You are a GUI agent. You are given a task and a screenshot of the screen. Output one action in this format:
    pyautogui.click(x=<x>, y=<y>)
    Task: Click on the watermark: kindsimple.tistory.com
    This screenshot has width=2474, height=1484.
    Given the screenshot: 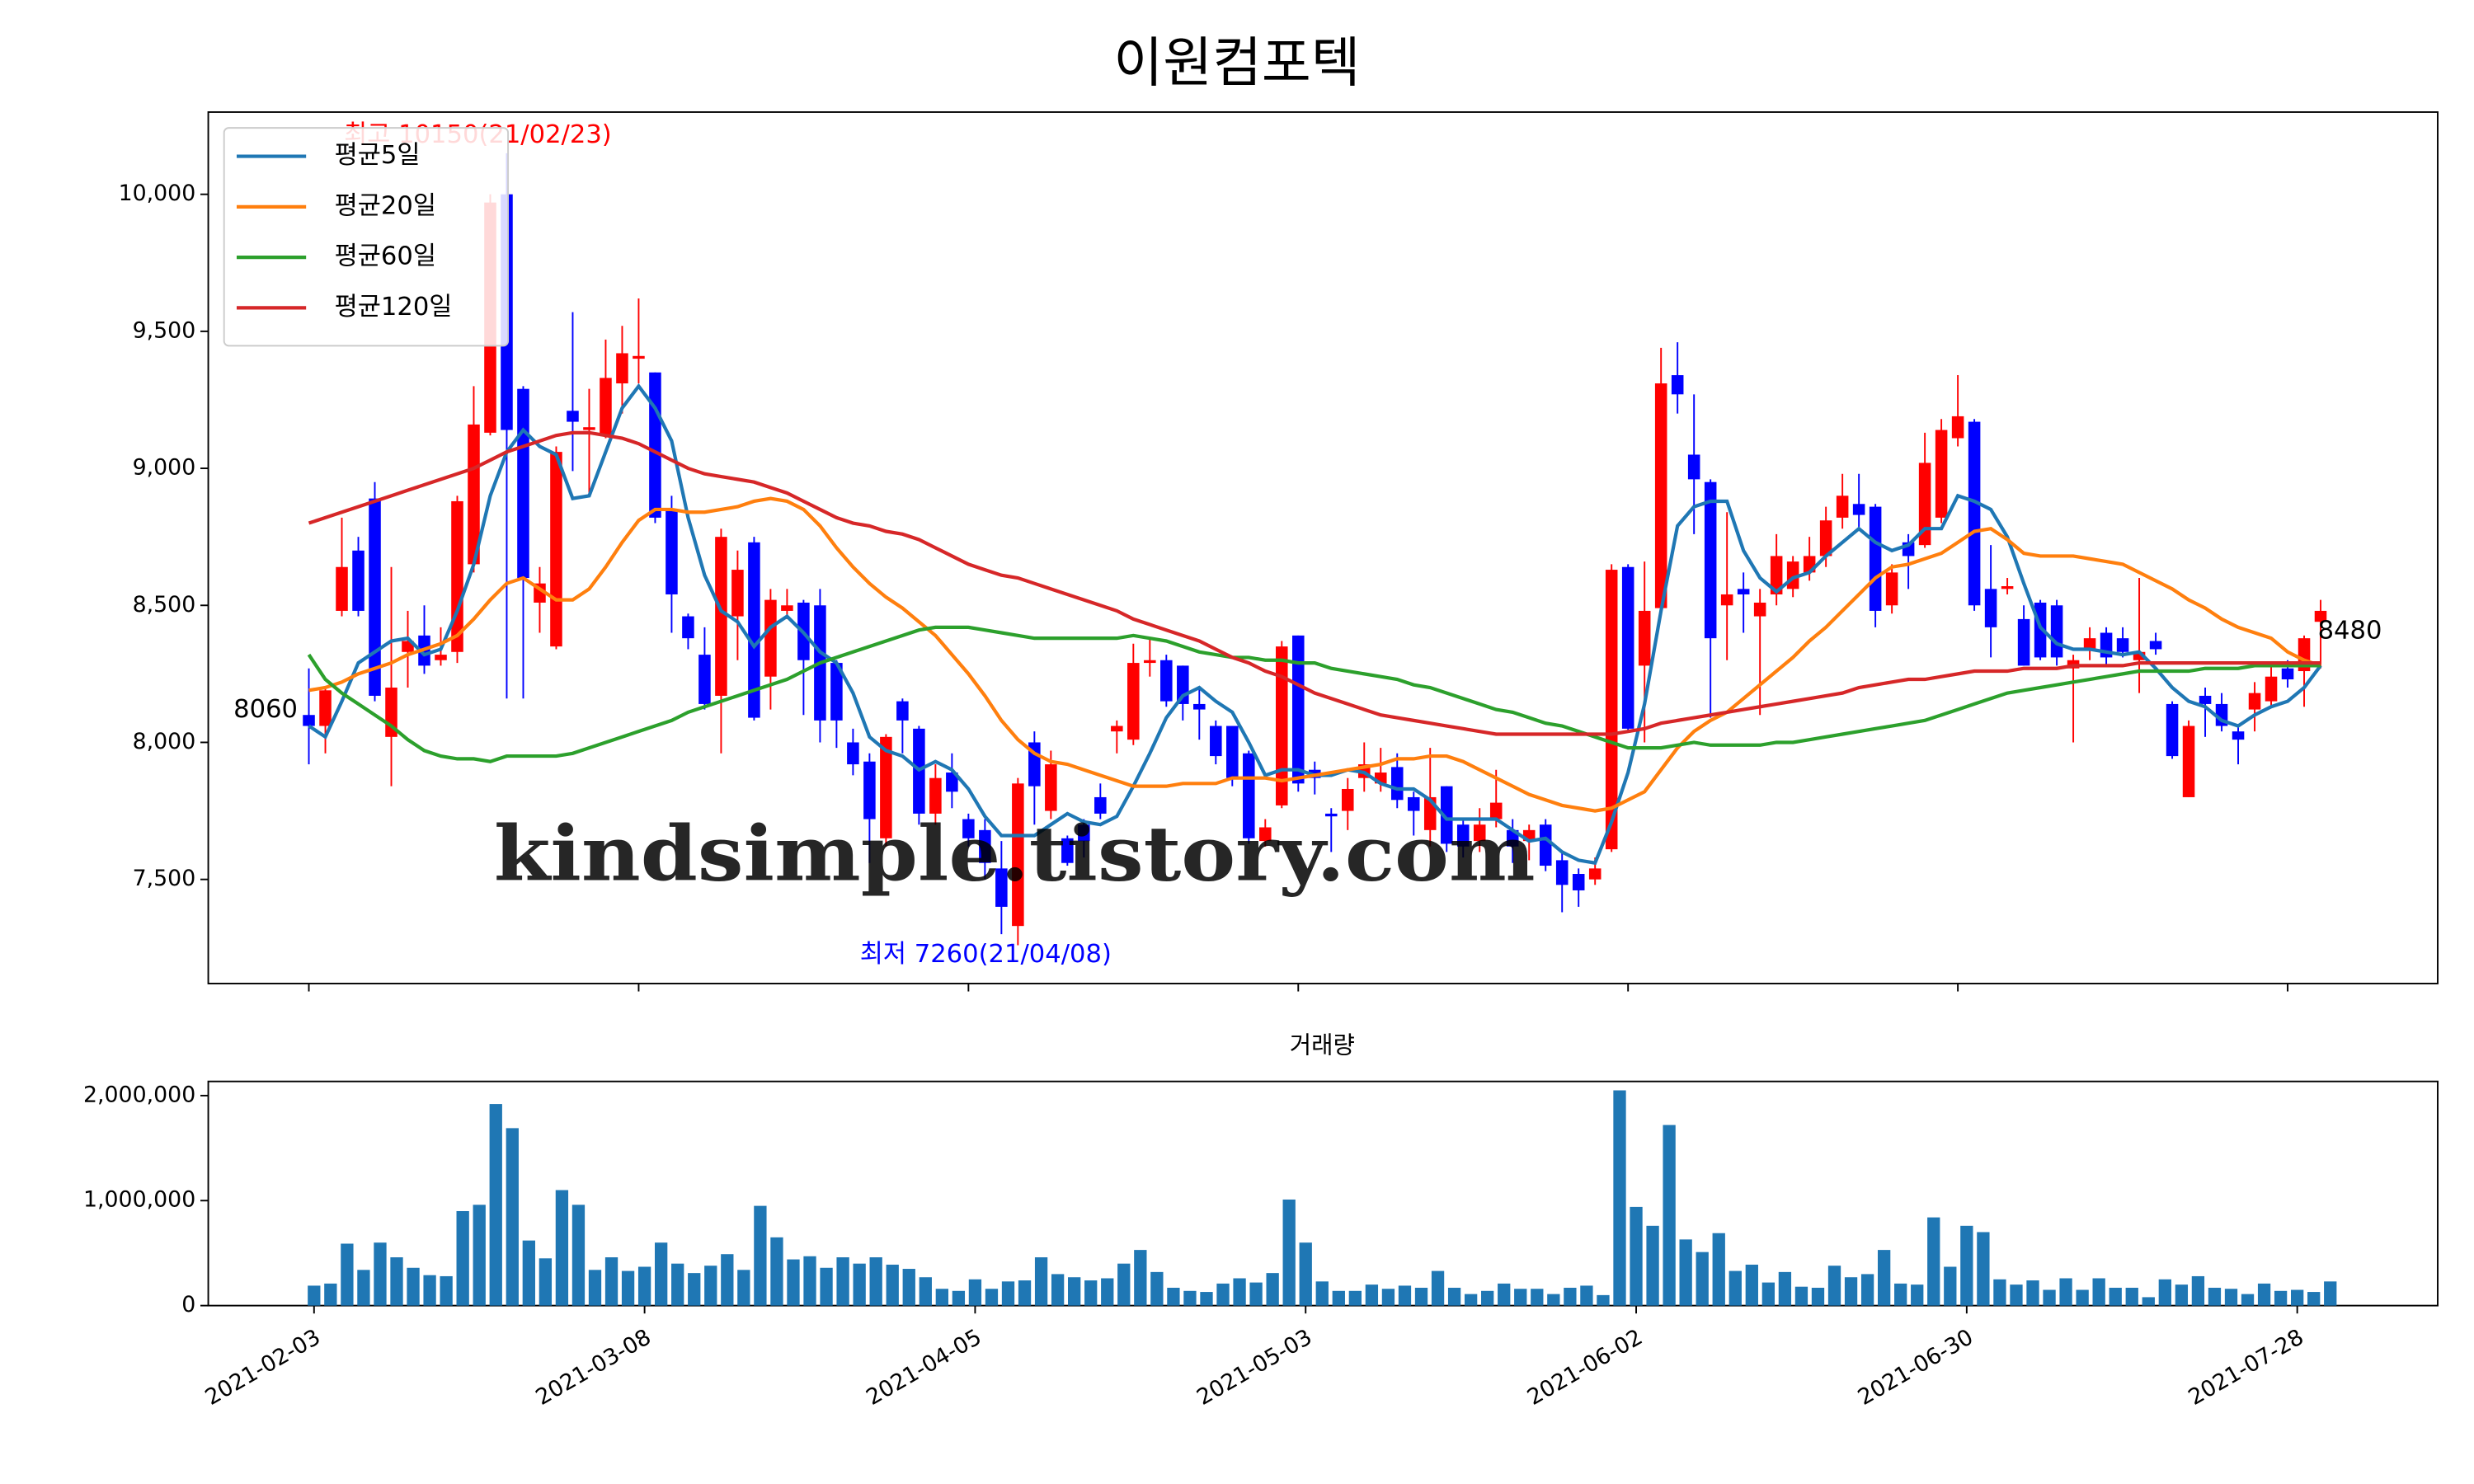 What is the action you would take?
    pyautogui.click(x=1015, y=853)
    